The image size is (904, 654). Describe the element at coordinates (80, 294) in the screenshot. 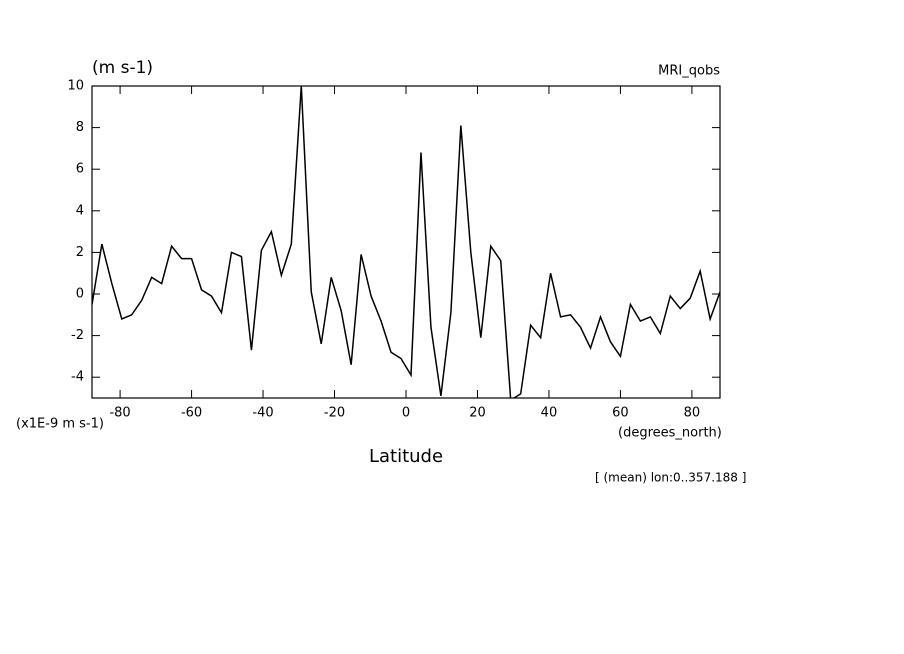

I see `y-tick-label: 0` at that location.